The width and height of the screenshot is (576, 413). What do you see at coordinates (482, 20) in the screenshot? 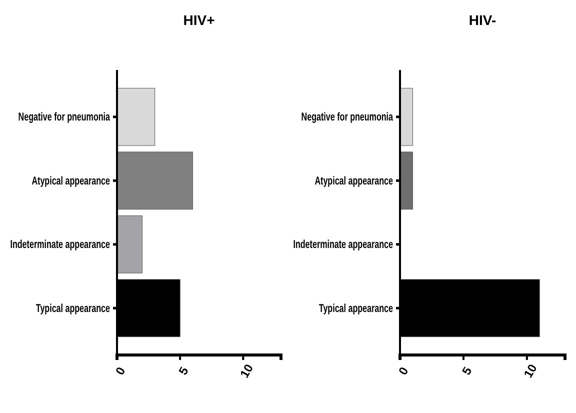
I see `chart-title: HIV-` at bounding box center [482, 20].